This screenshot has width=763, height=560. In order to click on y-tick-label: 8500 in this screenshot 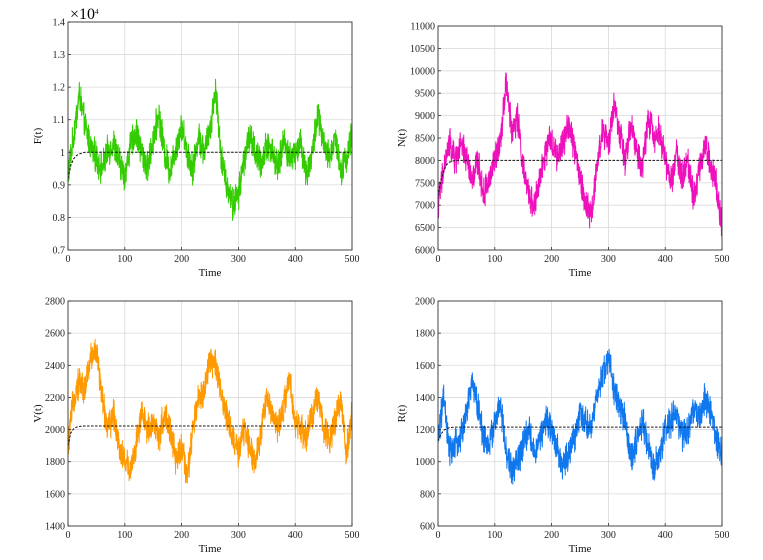, I will do `click(425, 139)`.